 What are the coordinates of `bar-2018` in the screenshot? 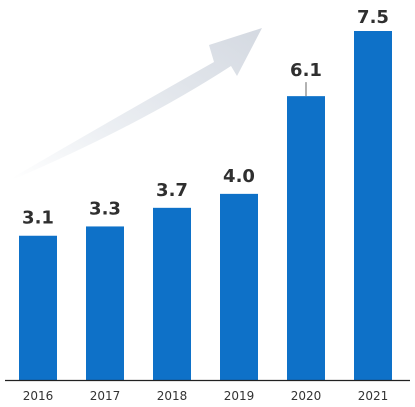 It's located at (172, 293).